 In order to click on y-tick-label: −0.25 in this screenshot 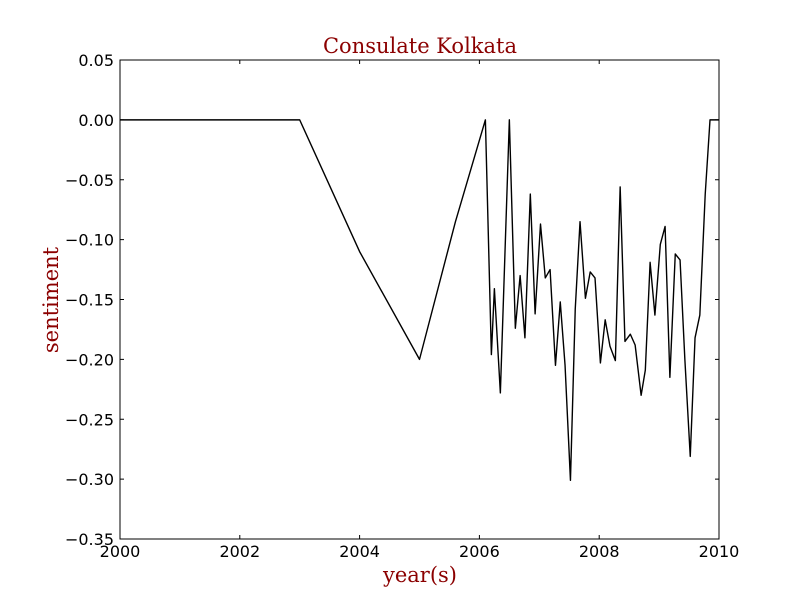, I will do `click(89, 419)`.